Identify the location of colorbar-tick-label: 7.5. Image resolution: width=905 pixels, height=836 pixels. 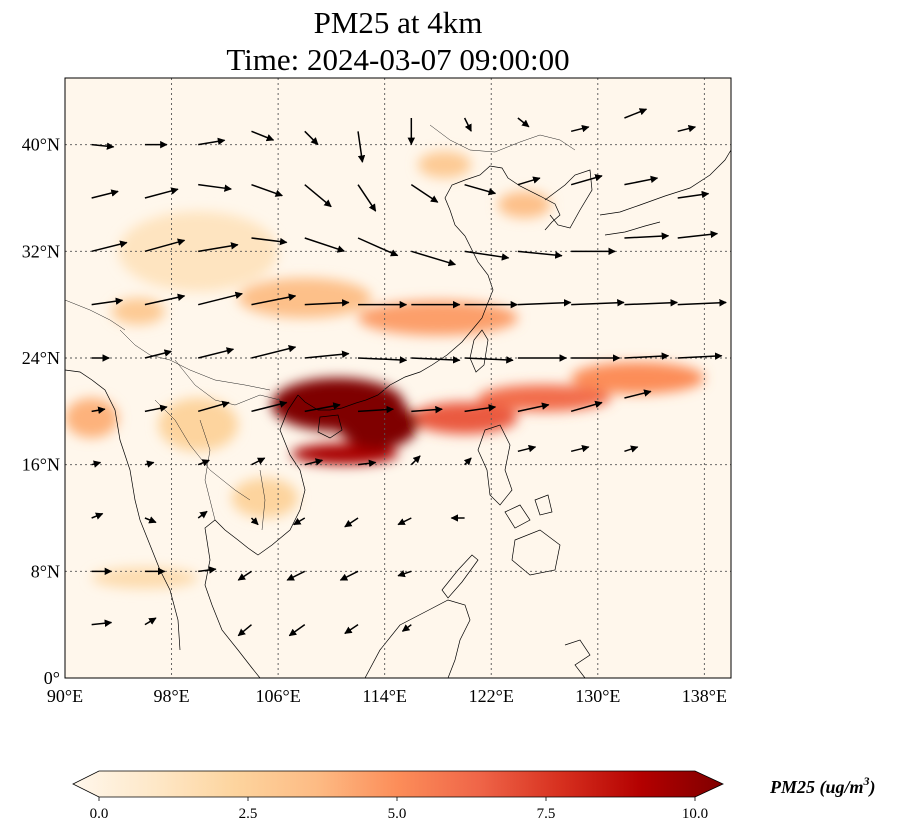
(546, 814).